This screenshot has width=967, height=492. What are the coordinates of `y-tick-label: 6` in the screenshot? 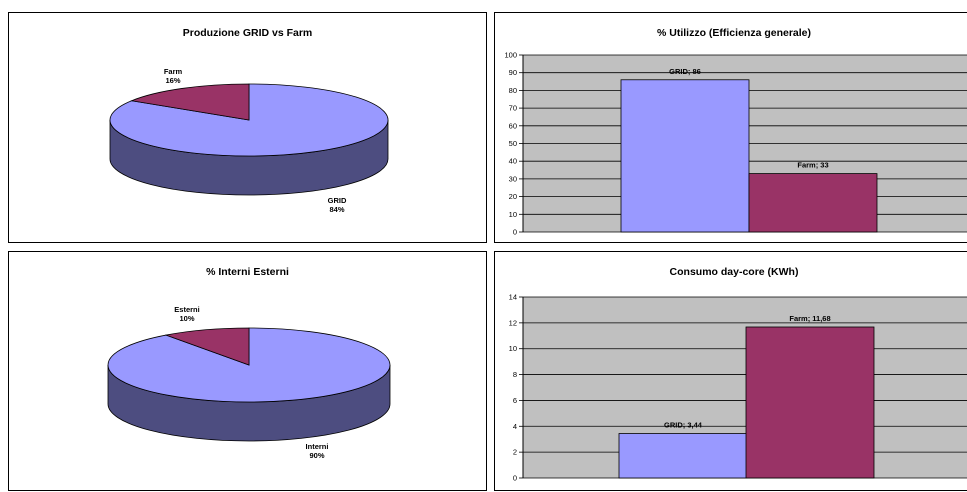 It's located at (515, 400).